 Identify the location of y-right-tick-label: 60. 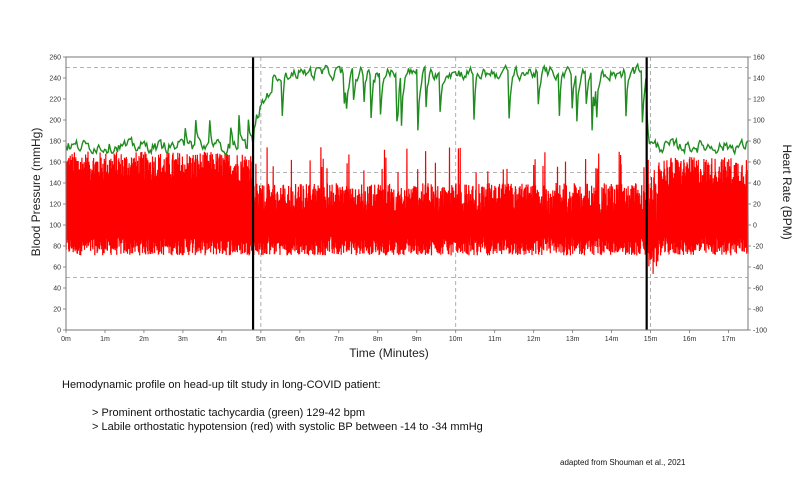
(757, 163).